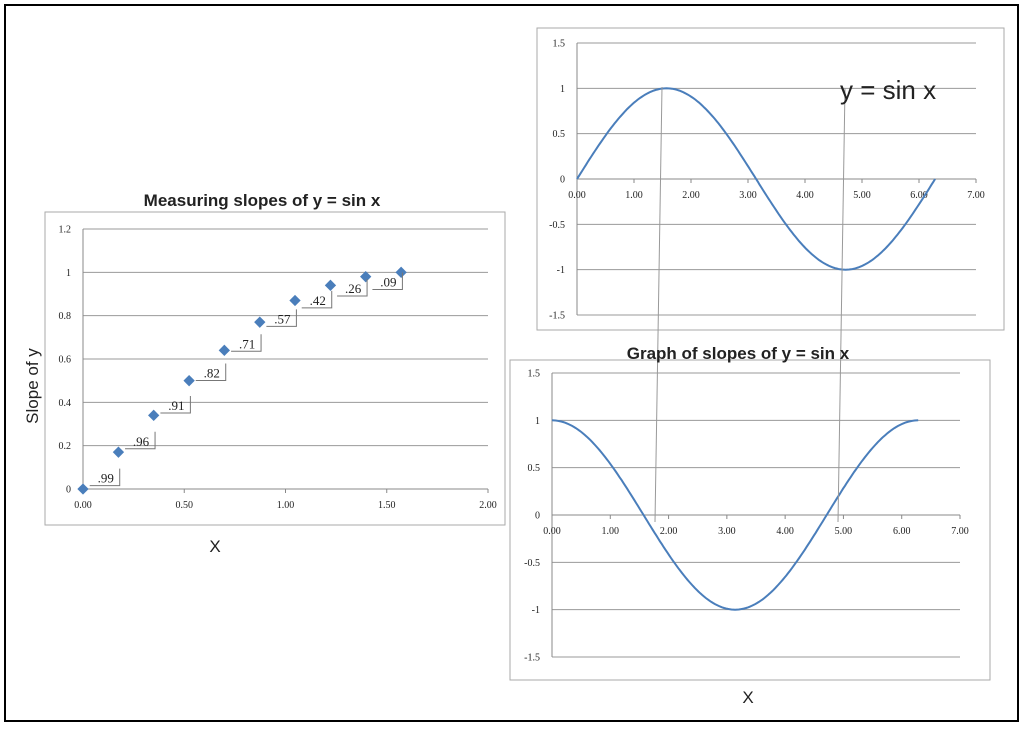 Image resolution: width=1024 pixels, height=732 pixels. What do you see at coordinates (976, 195) in the screenshot?
I see `chart2-x-tick: 7.00` at bounding box center [976, 195].